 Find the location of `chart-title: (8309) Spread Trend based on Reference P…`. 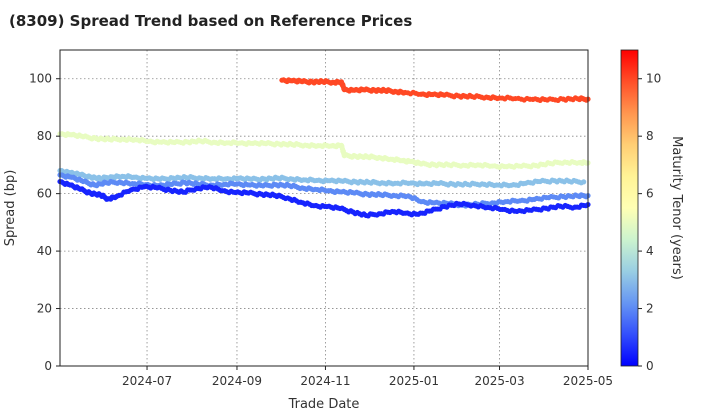

chart-title: (8309) Spread Trend based on Reference P… is located at coordinates (210, 21).